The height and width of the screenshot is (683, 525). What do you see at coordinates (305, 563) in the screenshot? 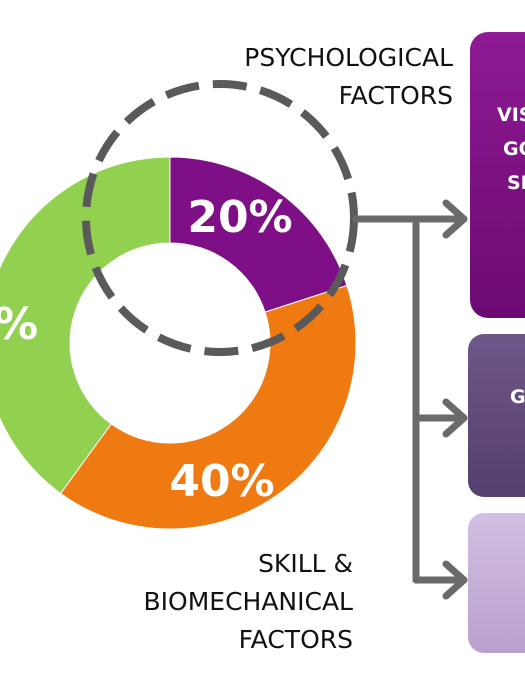
I see `skill-label-line-1: SKILL &` at bounding box center [305, 563].